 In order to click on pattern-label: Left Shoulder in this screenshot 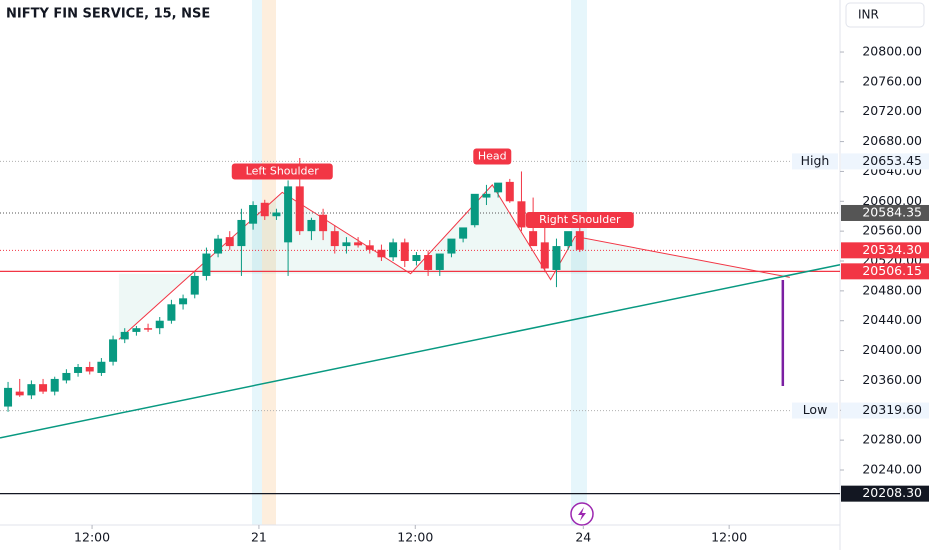, I will do `click(283, 170)`.